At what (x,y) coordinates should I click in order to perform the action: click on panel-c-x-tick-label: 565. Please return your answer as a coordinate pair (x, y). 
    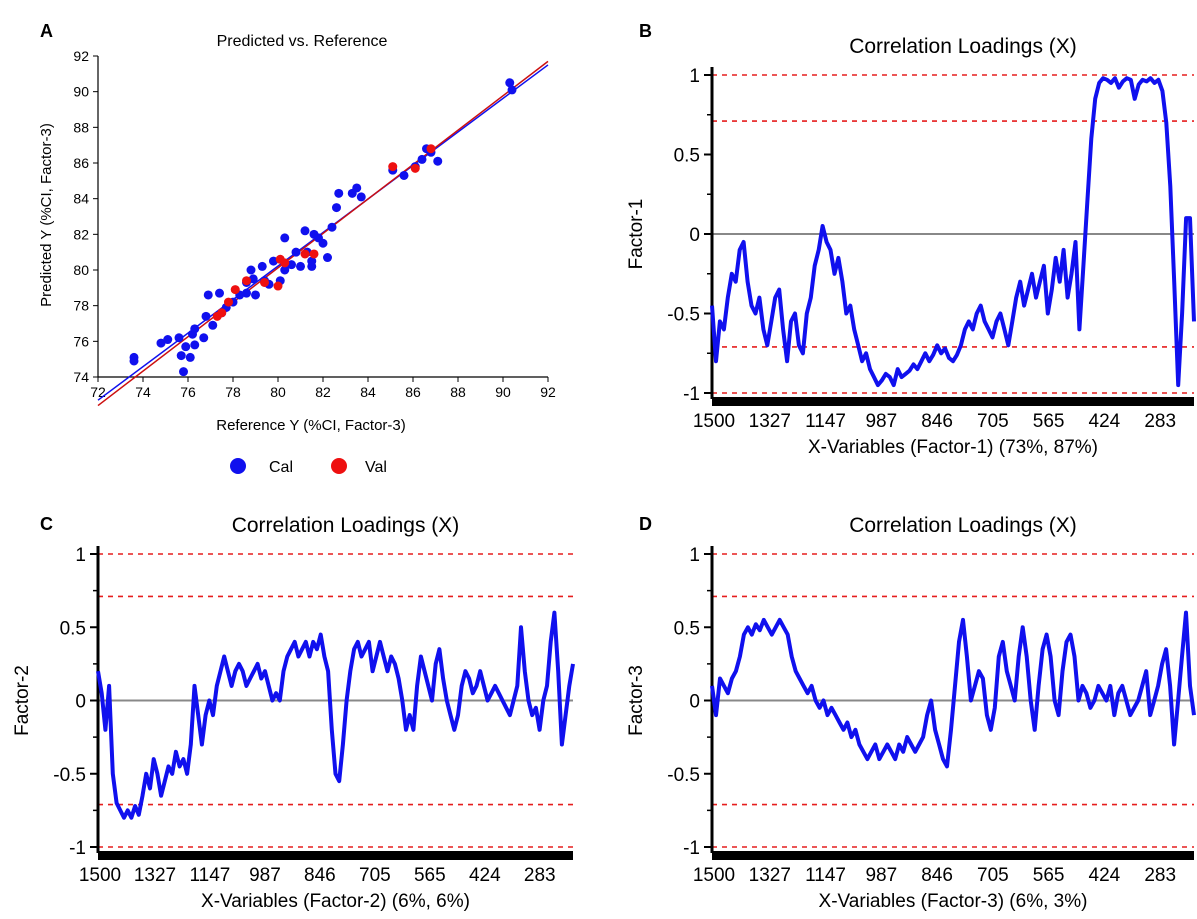
    Looking at the image, I should click on (430, 875).